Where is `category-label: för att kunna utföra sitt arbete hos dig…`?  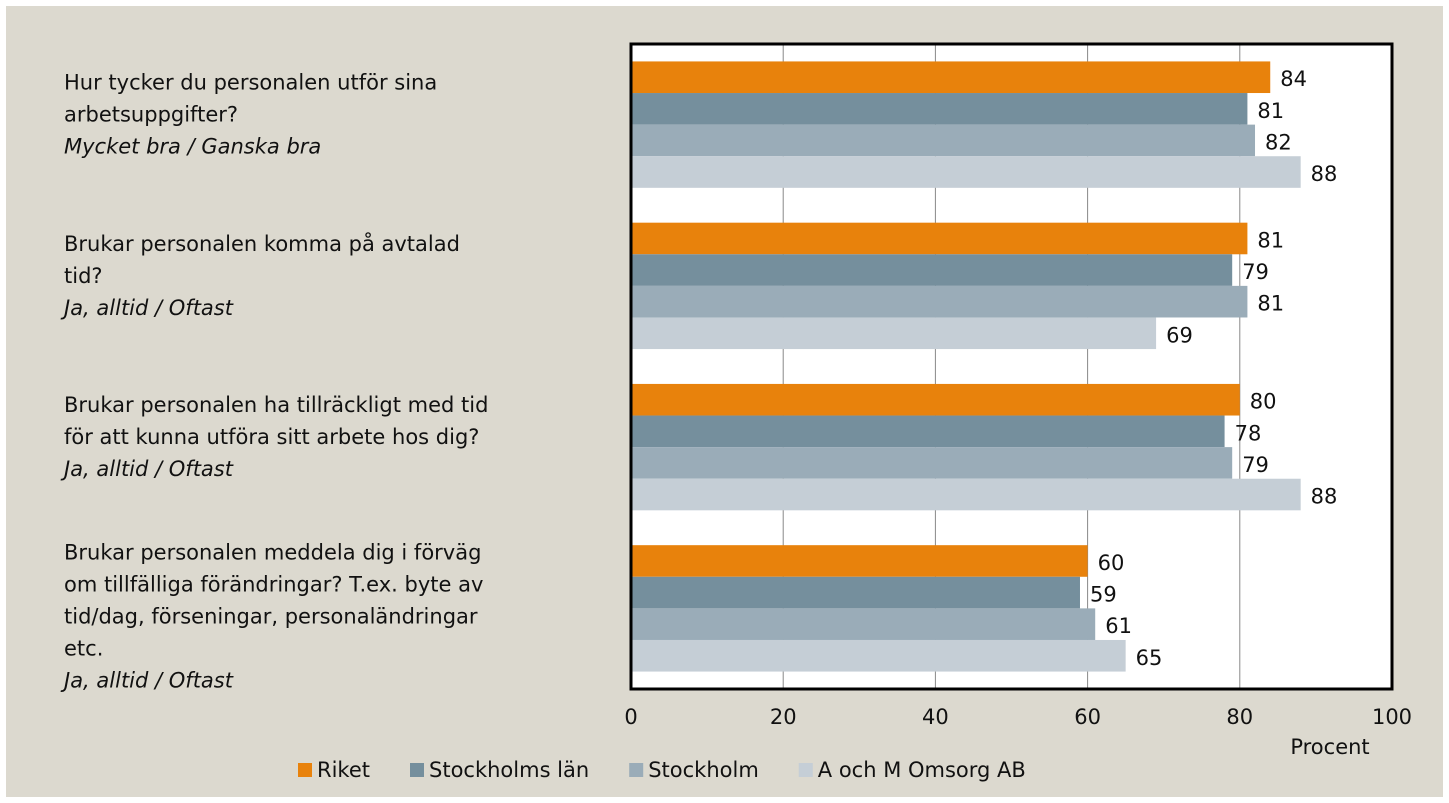 category-label: för att kunna utföra sitt arbete hos dig… is located at coordinates (271, 437).